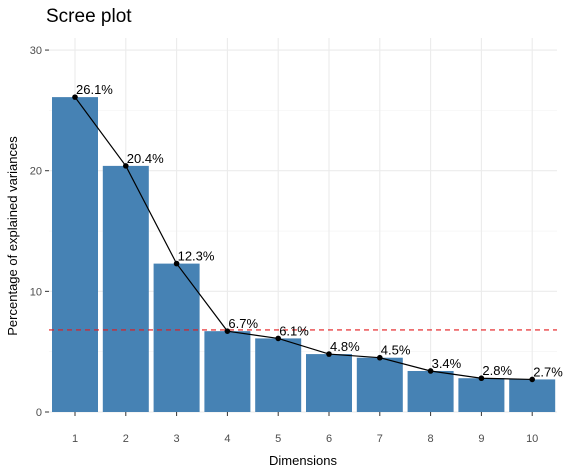 The image size is (569, 474). What do you see at coordinates (345, 346) in the screenshot?
I see `data-label-6: 4.8%` at bounding box center [345, 346].